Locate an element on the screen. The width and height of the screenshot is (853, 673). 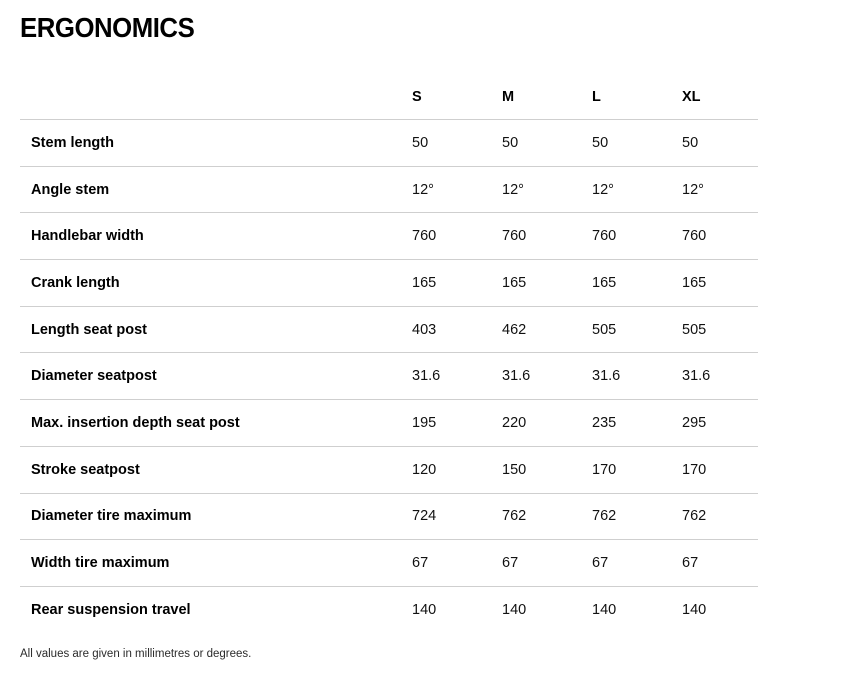
row-label: Diameter tire maximum is located at coordinates (111, 516).